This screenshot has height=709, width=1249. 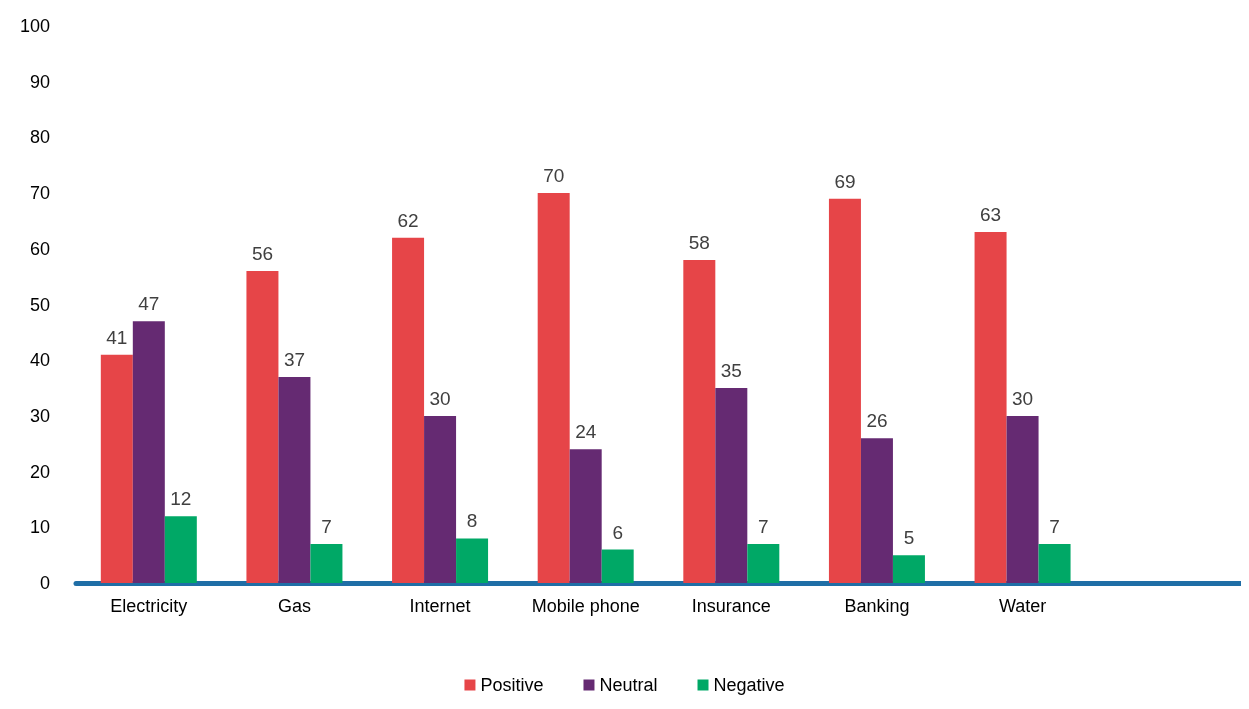 What do you see at coordinates (39, 415) in the screenshot?
I see `y-tick-label: 30` at bounding box center [39, 415].